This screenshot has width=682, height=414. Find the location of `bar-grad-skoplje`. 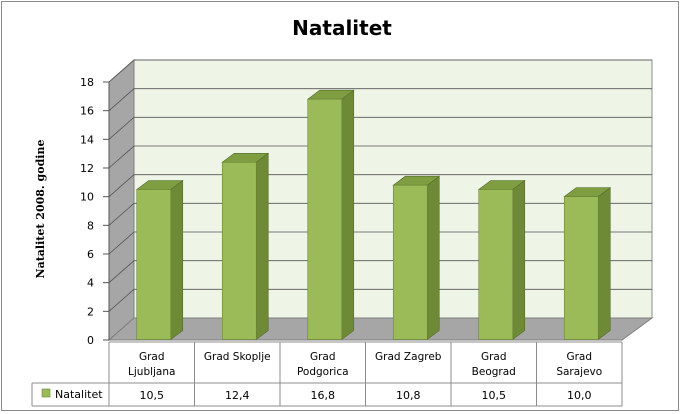

bar-grad-skoplje is located at coordinates (245, 246).